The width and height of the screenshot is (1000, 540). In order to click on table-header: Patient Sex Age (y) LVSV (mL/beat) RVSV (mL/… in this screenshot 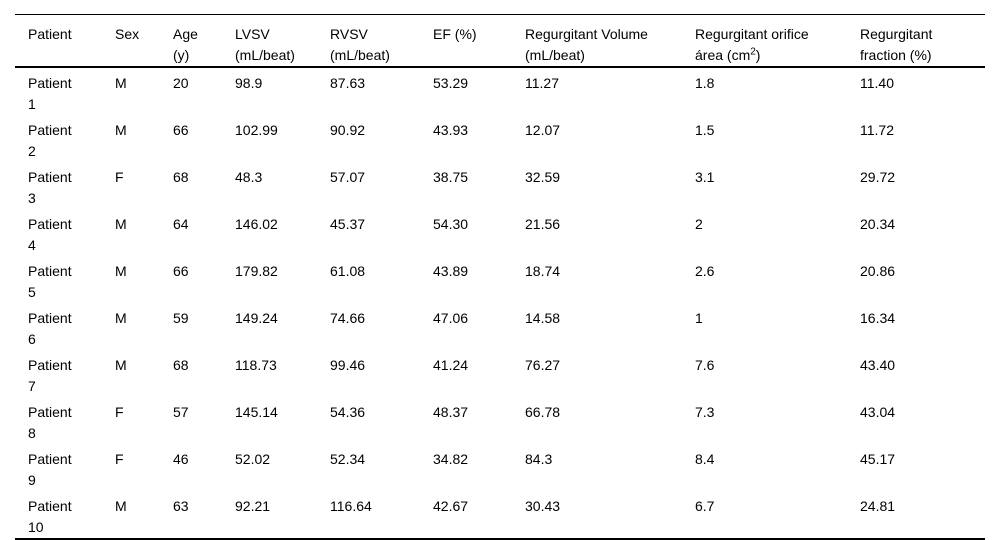, I will do `click(500, 41)`.